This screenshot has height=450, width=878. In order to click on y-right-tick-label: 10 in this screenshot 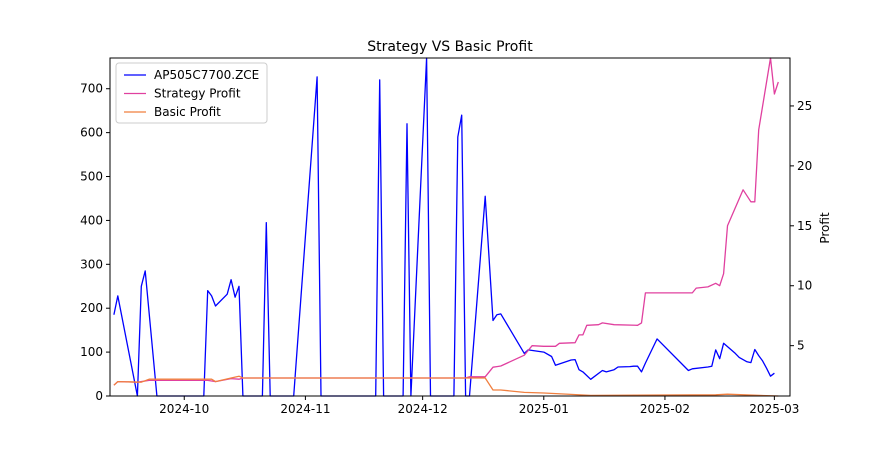, I will do `click(804, 286)`.